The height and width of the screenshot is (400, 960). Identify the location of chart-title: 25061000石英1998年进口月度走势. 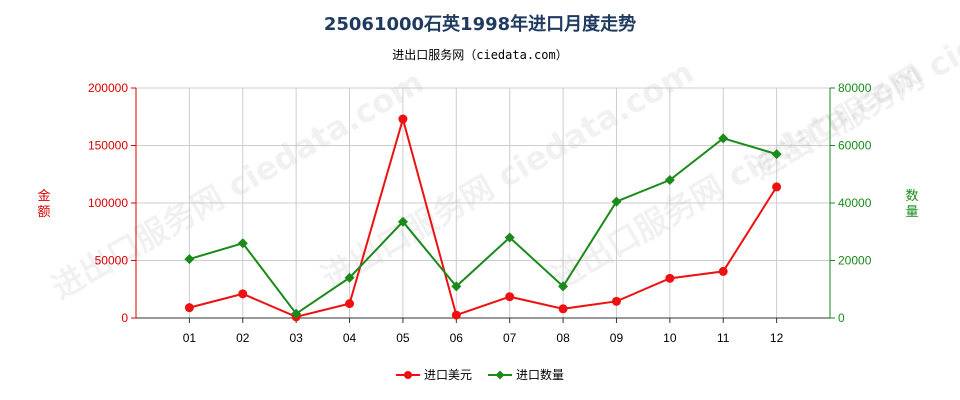
(480, 24).